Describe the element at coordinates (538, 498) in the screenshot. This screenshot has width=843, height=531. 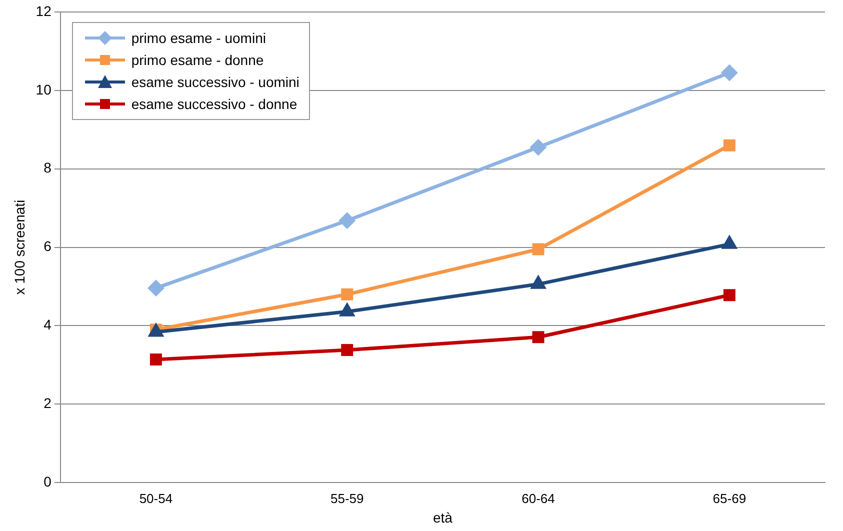
I see `x-tick-label: 60-64` at that location.